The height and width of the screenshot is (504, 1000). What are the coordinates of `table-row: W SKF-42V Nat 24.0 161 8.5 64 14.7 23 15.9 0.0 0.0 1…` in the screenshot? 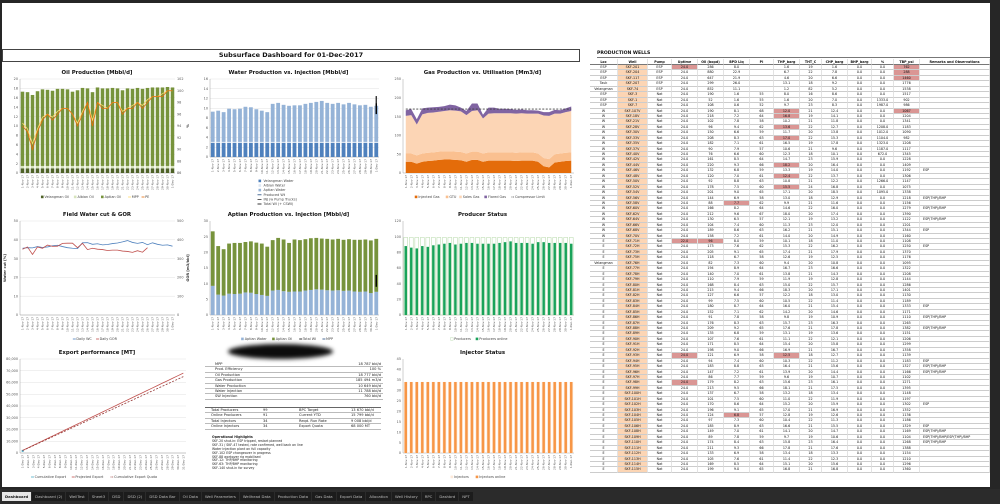 It's located at (790, 160).